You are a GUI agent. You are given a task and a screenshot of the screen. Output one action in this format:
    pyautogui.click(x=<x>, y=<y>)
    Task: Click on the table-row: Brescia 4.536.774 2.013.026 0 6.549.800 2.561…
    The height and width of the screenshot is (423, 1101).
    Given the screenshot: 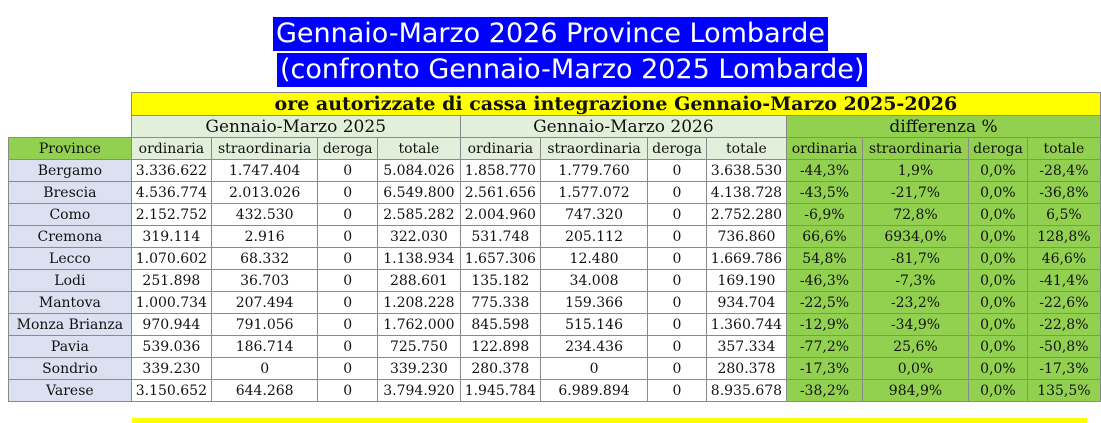 What is the action you would take?
    pyautogui.click(x=554, y=192)
    